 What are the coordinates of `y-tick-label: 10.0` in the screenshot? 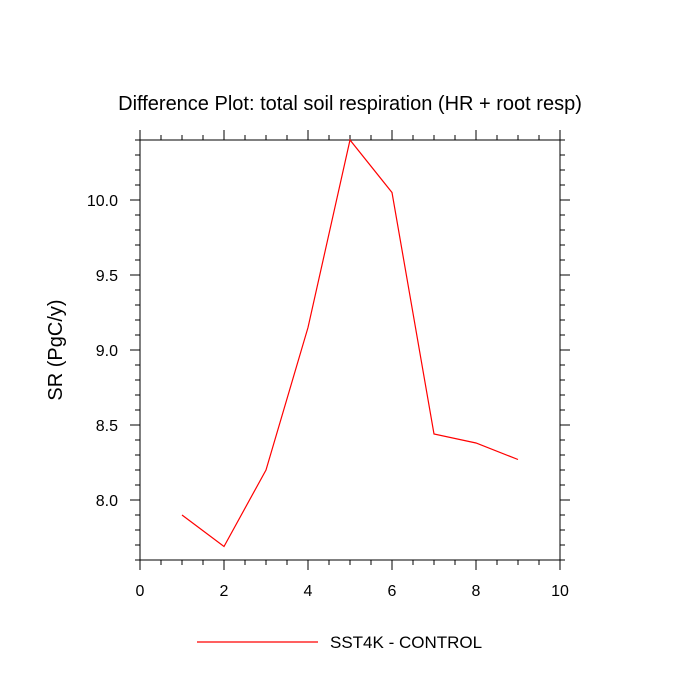 It's located at (102, 201).